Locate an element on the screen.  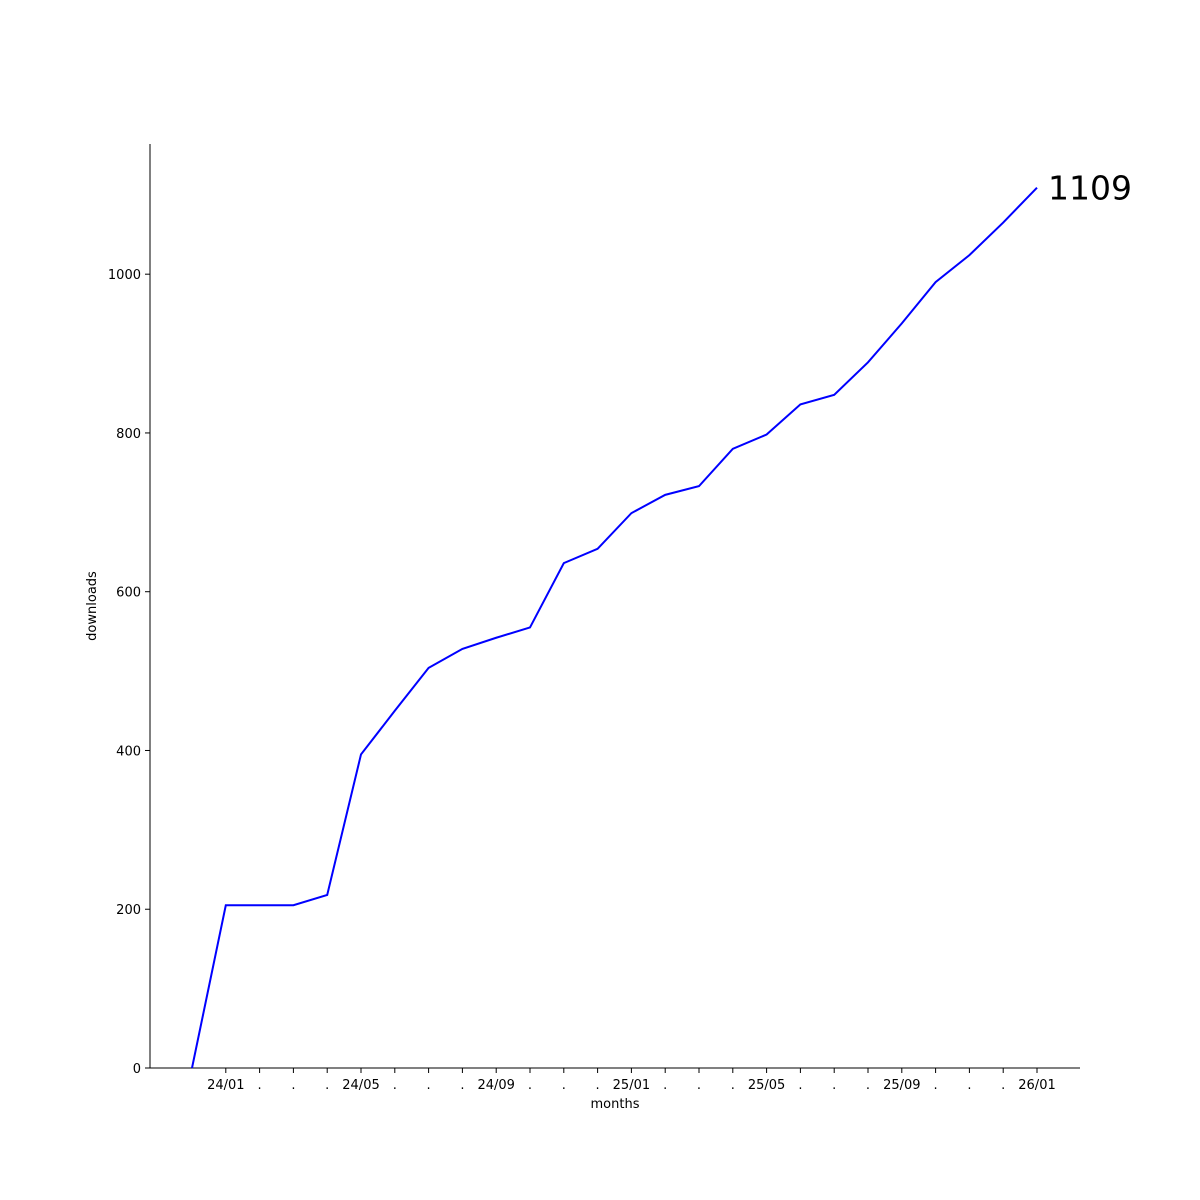
x-tick-label: 25/09 is located at coordinates (901, 1085).